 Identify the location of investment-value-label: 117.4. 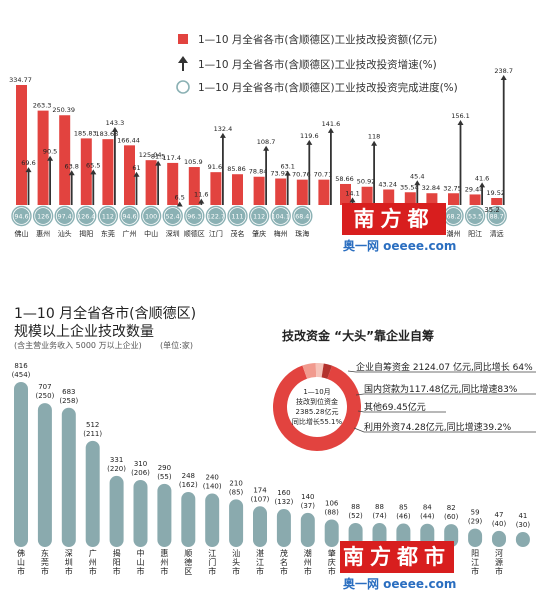
(171, 158).